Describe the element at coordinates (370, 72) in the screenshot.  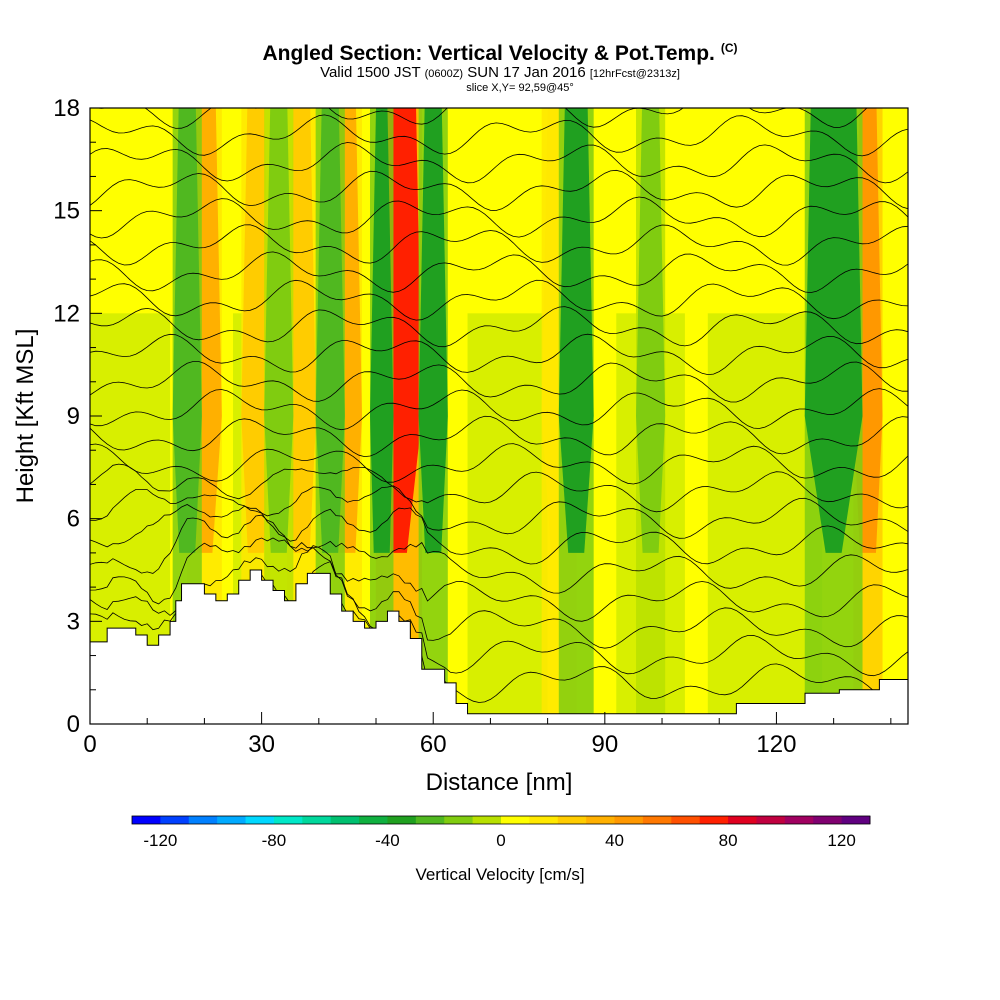
I see `valid-prefix: Valid 1500 JST` at that location.